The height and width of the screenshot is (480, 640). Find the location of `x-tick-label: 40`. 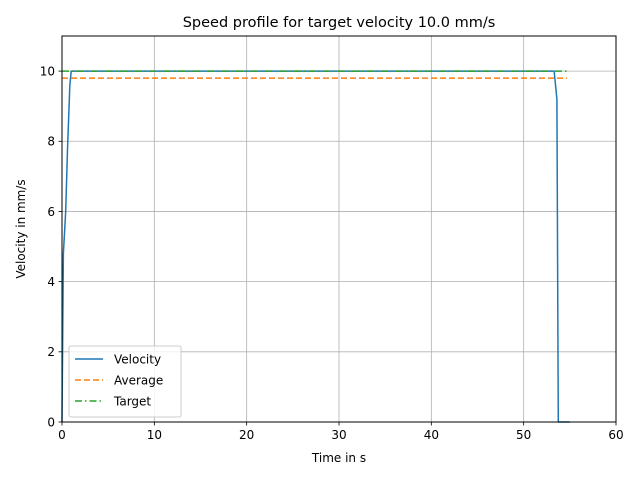

x-tick-label: 40 is located at coordinates (431, 435).